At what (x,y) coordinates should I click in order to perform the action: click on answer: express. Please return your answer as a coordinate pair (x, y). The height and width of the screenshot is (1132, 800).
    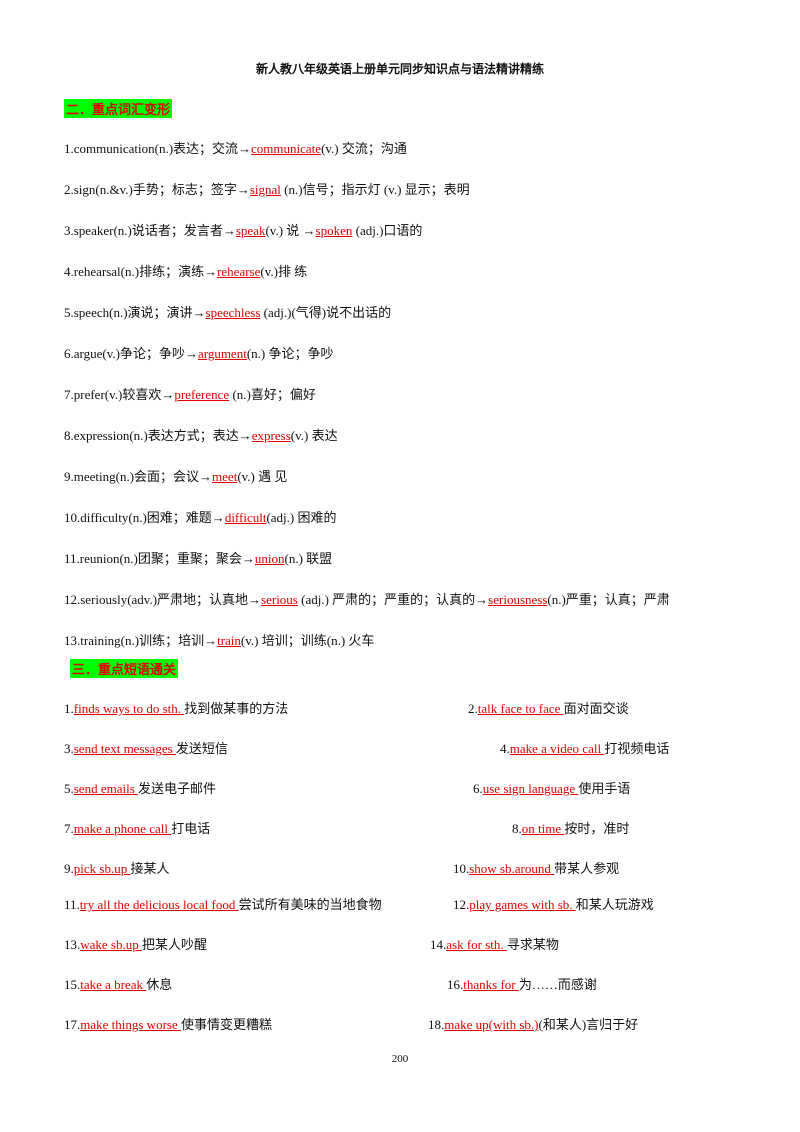
    Looking at the image, I should click on (271, 435).